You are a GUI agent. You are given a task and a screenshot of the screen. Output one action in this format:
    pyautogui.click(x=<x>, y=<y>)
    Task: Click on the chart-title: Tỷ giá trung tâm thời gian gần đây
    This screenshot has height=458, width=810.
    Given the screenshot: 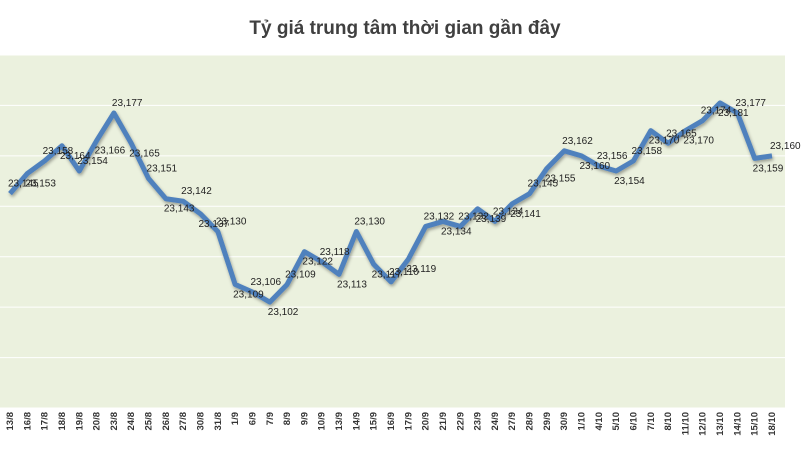 What is the action you would take?
    pyautogui.click(x=405, y=28)
    